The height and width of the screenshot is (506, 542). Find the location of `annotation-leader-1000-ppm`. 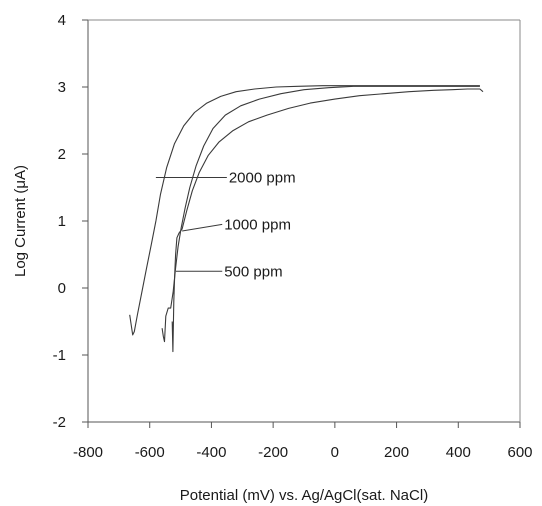

annotation-leader-1000-ppm is located at coordinates (202, 227).